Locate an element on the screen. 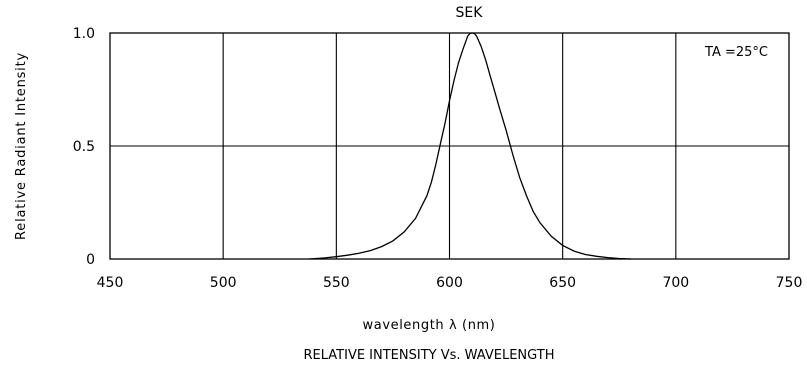  x-tick-label: 650 is located at coordinates (562, 283).